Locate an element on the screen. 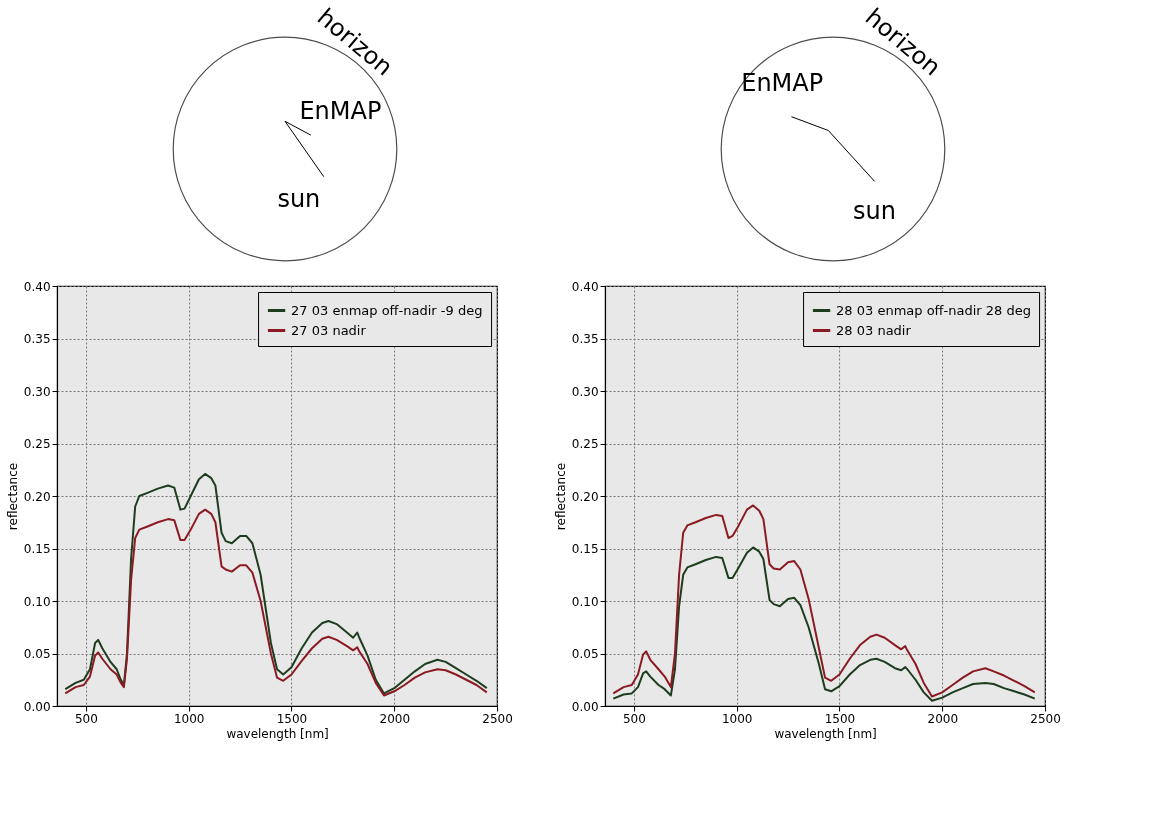 This screenshot has width=1175, height=834. legend-label: 28 03 enmap off-nadir 28 deg is located at coordinates (933, 310).